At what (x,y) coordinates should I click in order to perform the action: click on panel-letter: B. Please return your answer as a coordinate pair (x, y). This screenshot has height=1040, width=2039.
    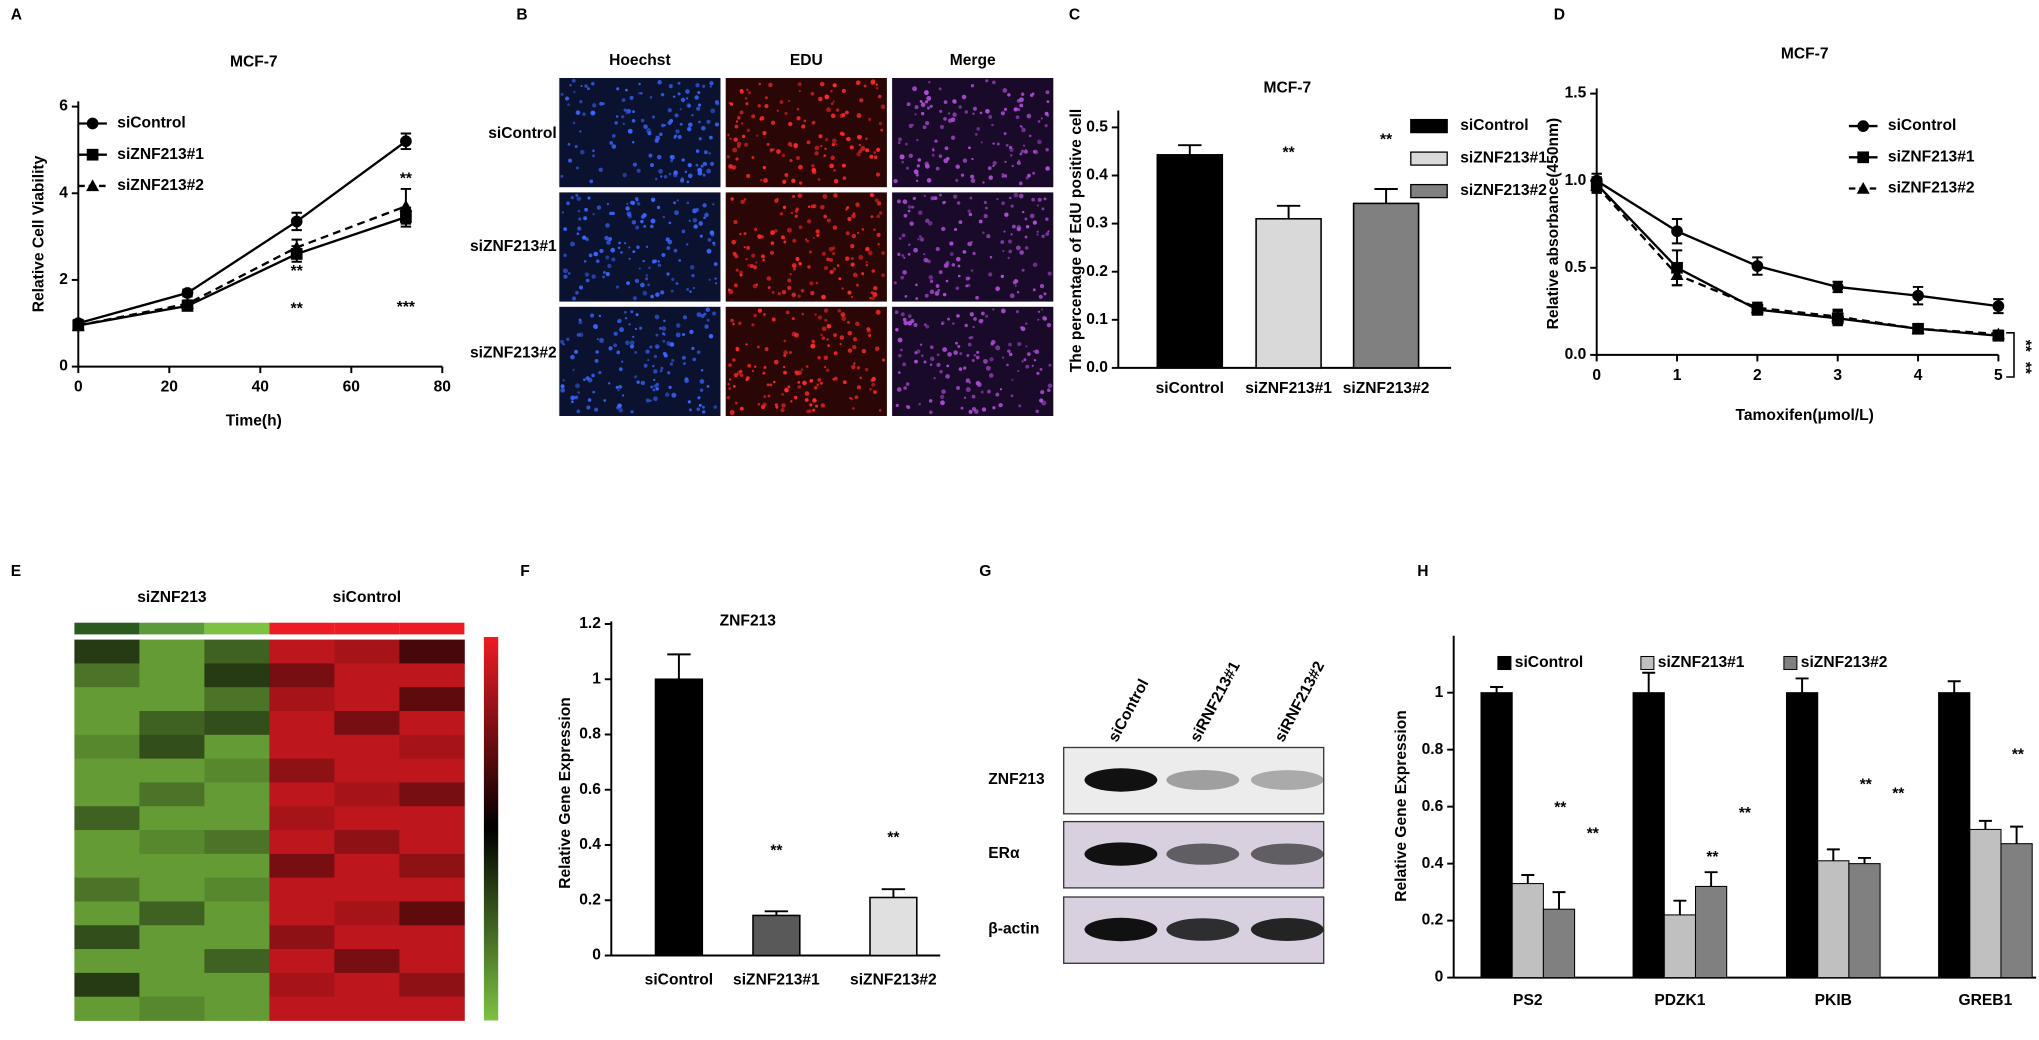
    Looking at the image, I should click on (521, 15).